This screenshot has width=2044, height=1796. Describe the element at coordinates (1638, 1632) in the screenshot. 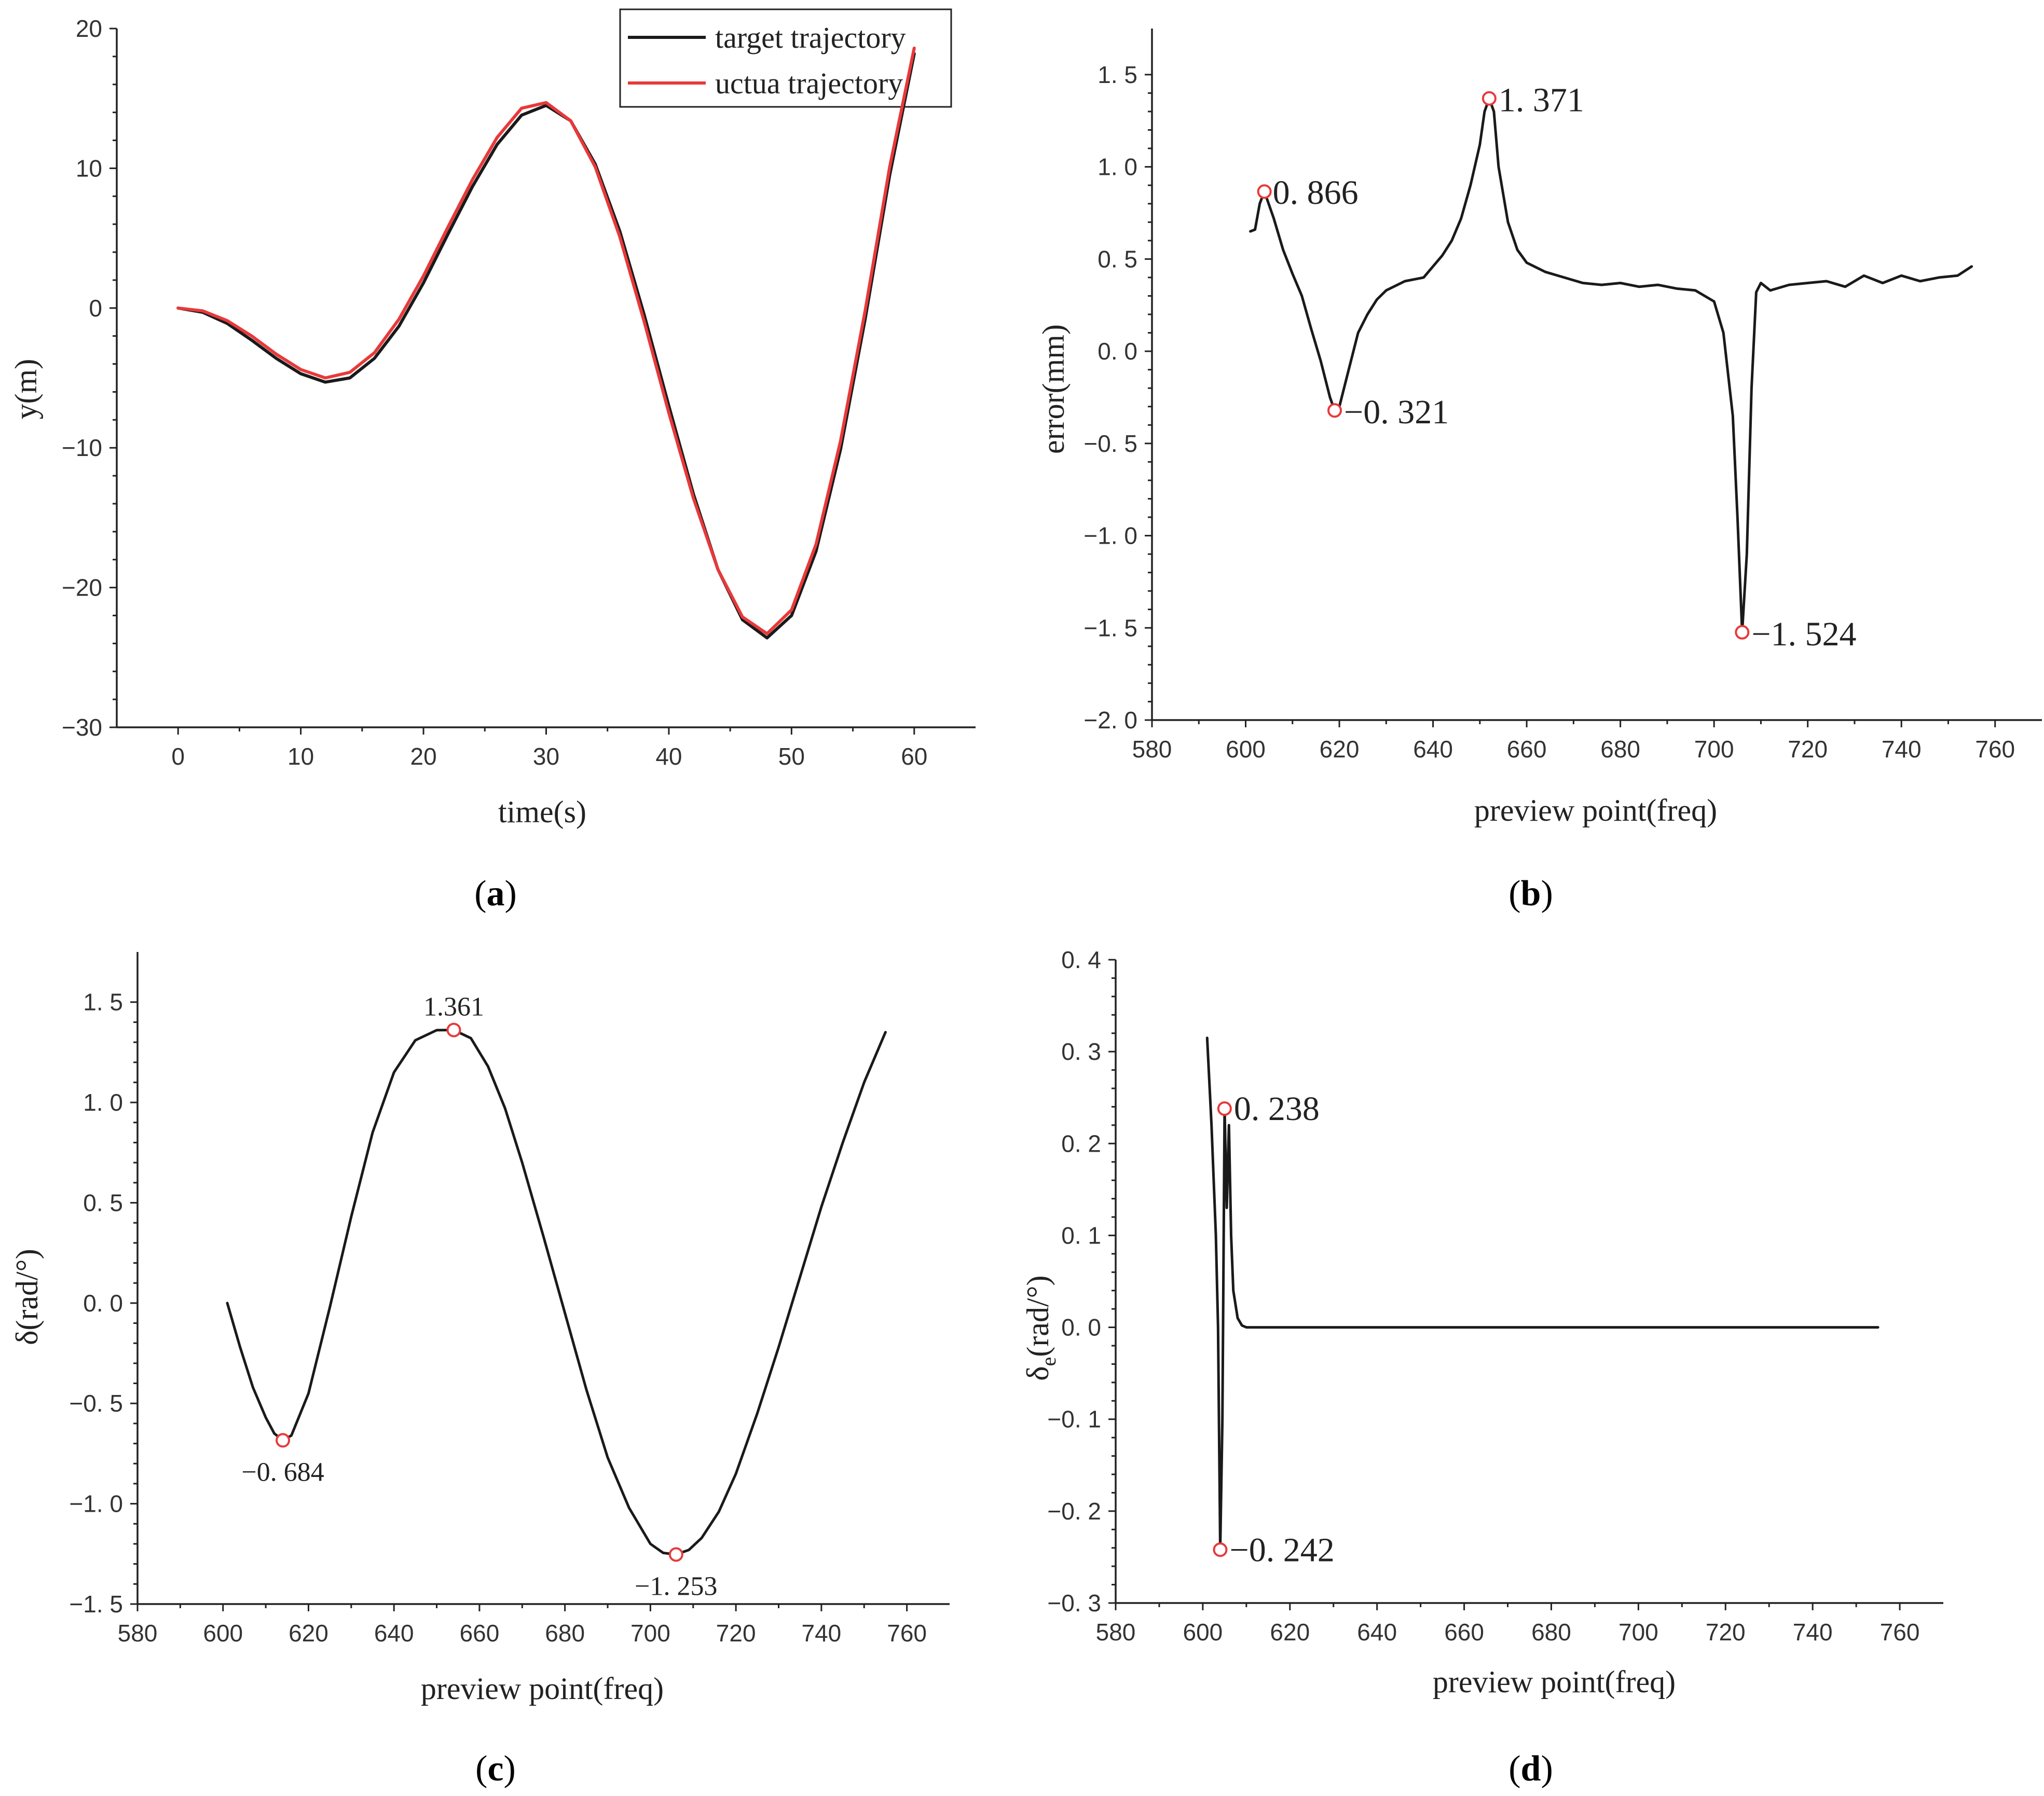

I see `panel-d-xtick-label: 700` at that location.